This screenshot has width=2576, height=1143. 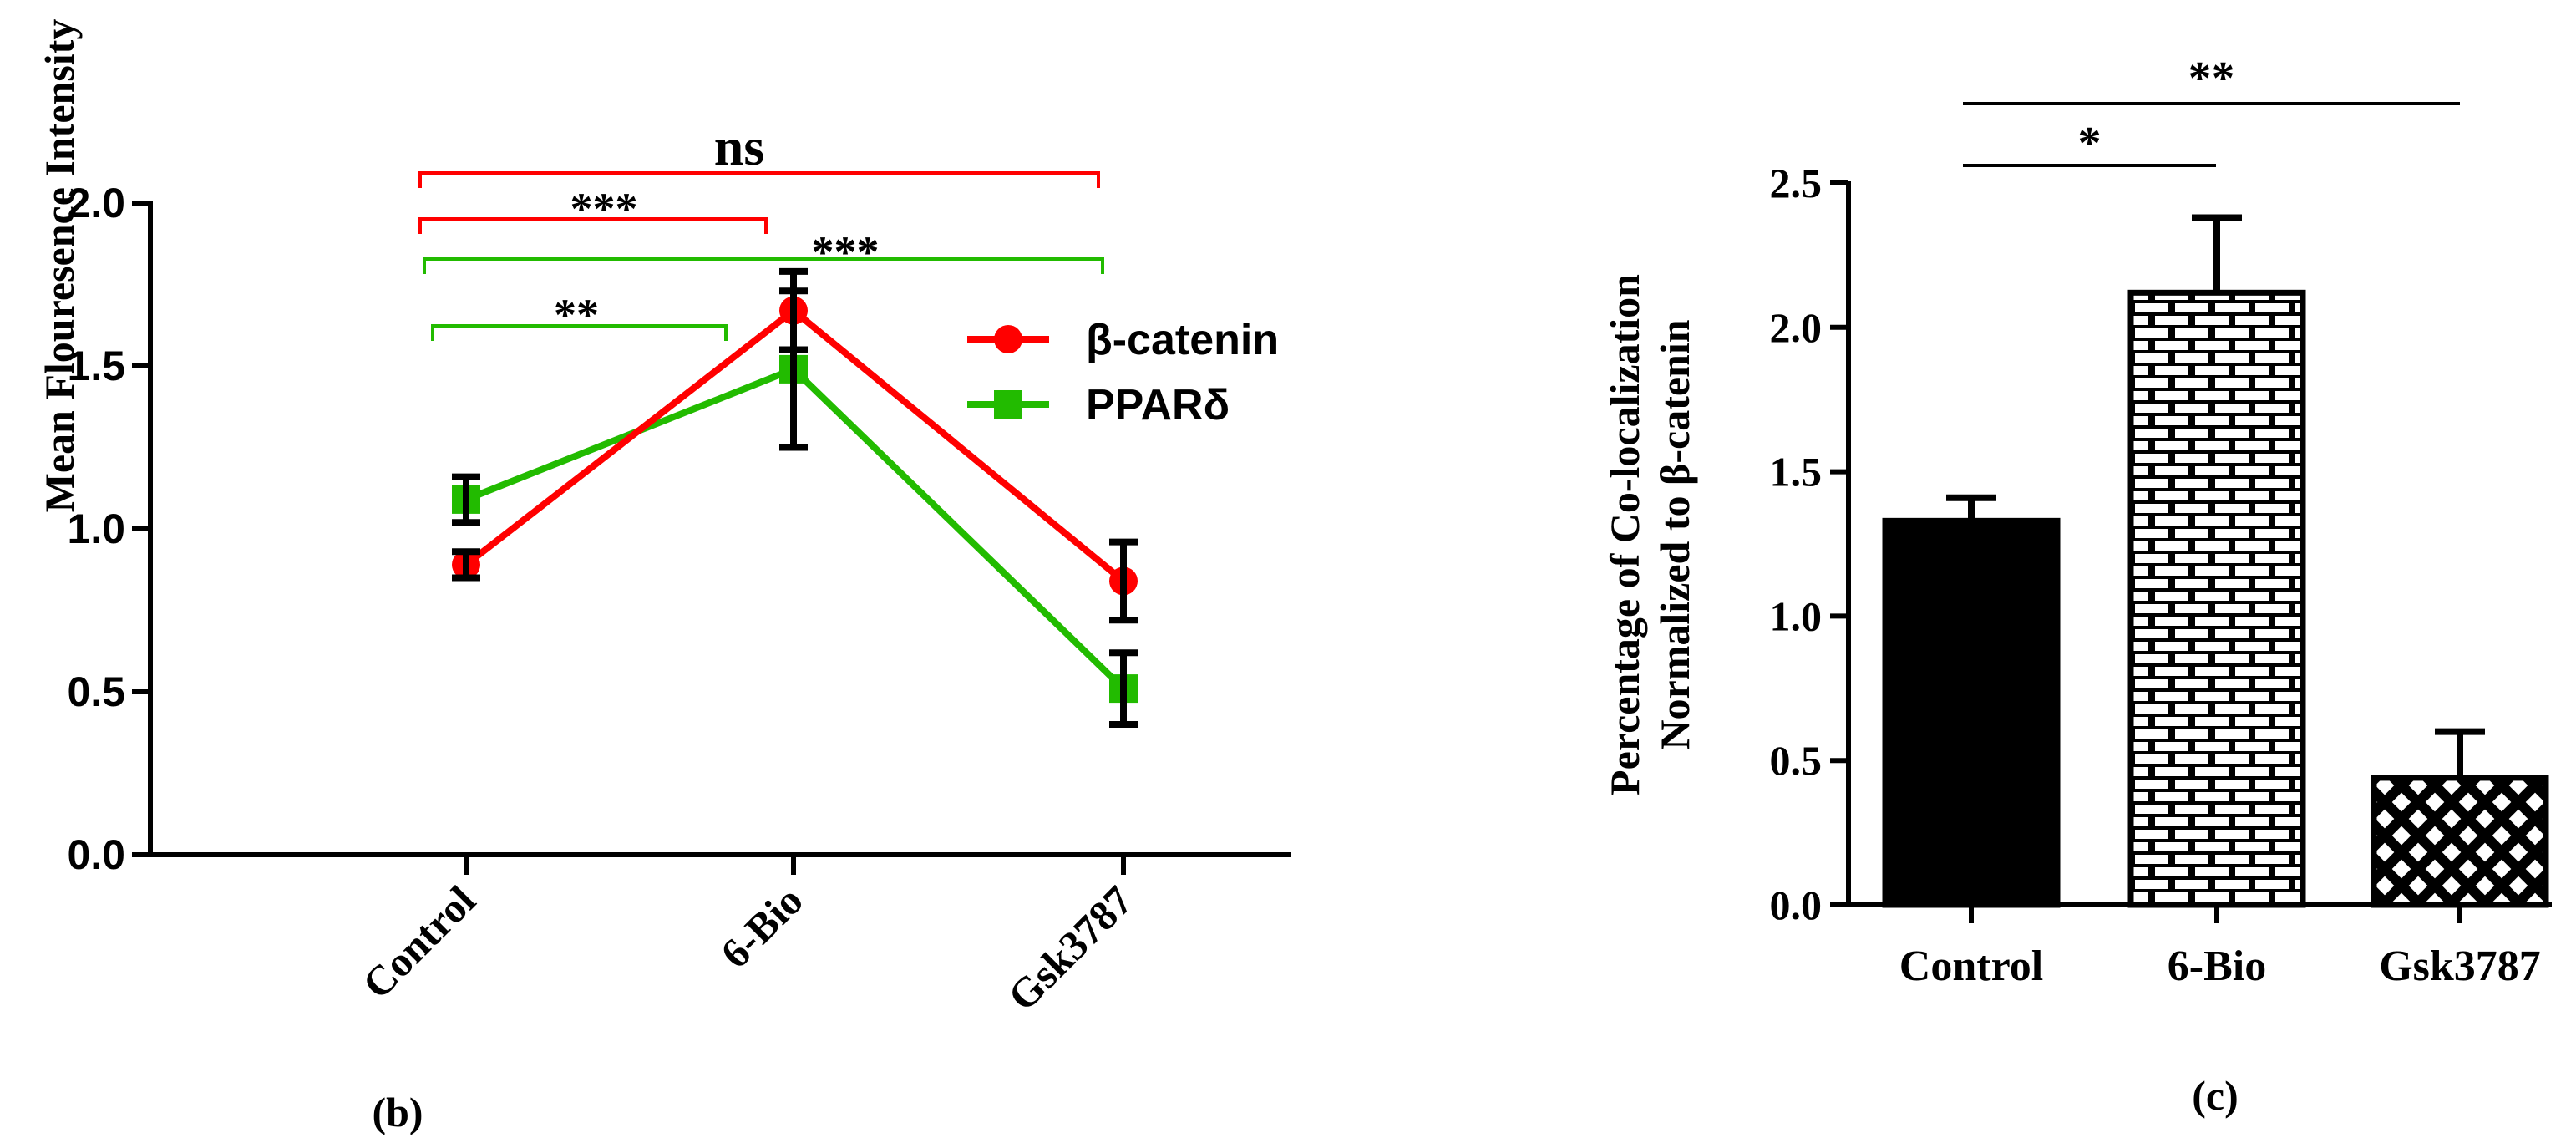 I want to click on legend: β-catenin PPARδ, so click(x=1123, y=372).